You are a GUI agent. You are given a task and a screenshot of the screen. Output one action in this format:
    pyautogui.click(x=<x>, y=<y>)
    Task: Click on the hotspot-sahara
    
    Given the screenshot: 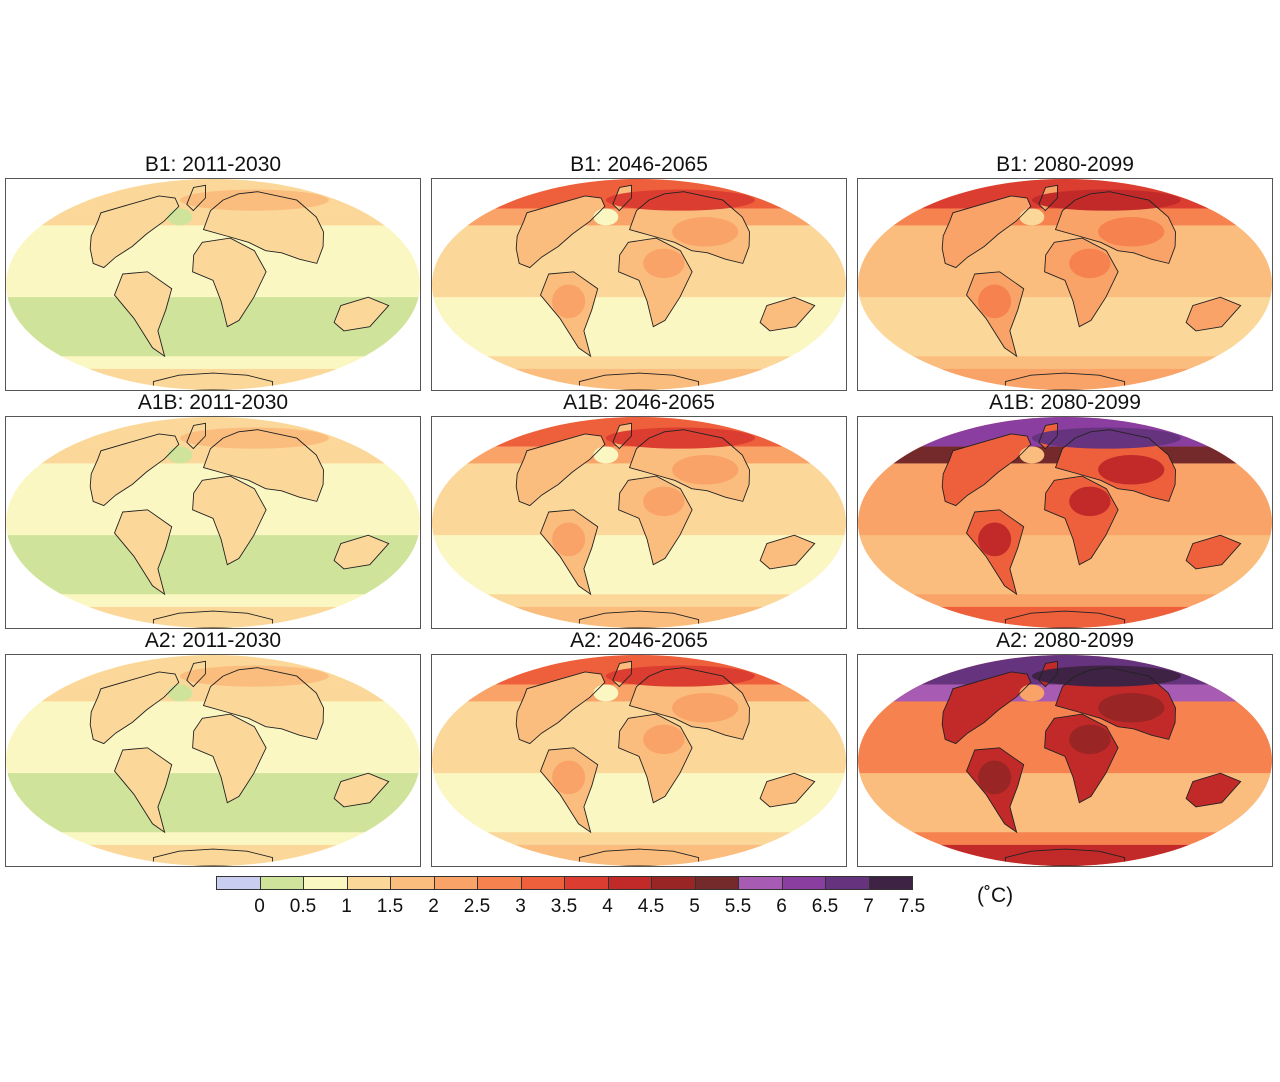 What is the action you would take?
    pyautogui.click(x=664, y=263)
    